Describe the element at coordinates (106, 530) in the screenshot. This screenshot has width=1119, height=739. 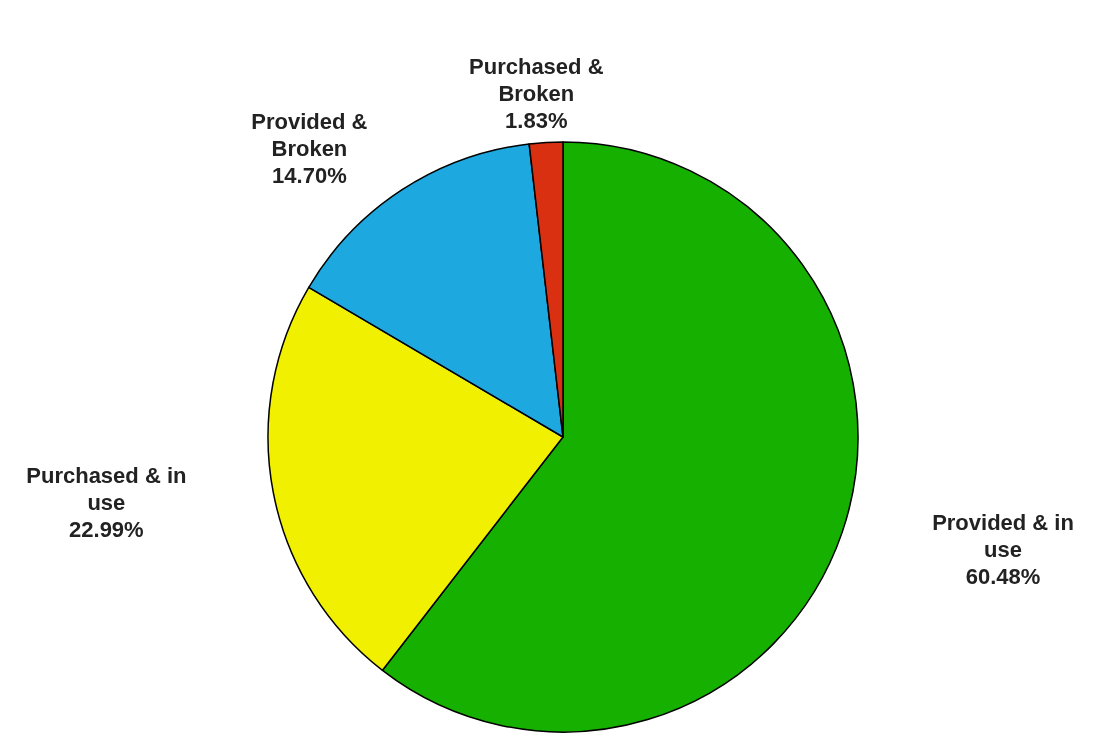
I see `data-label: 22.99%` at that location.